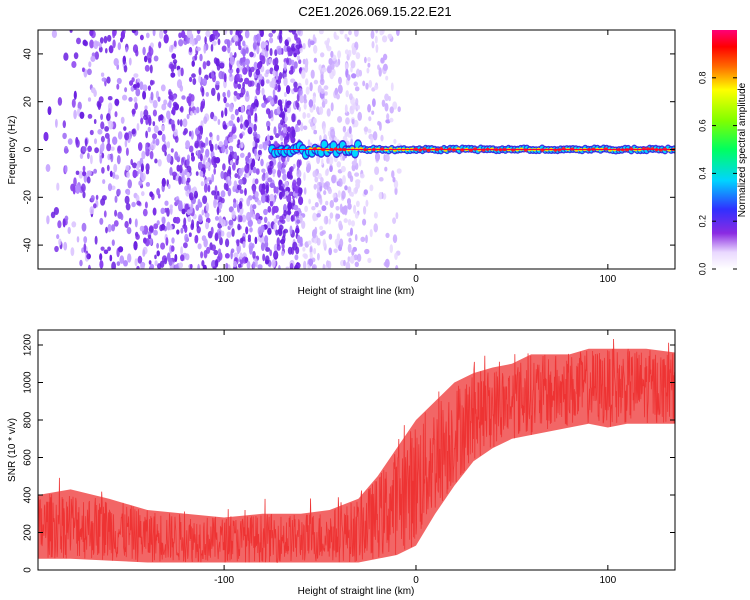 This screenshot has width=750, height=600. What do you see at coordinates (702, 173) in the screenshot?
I see `colorbar-tick-label: 0.4` at bounding box center [702, 173].